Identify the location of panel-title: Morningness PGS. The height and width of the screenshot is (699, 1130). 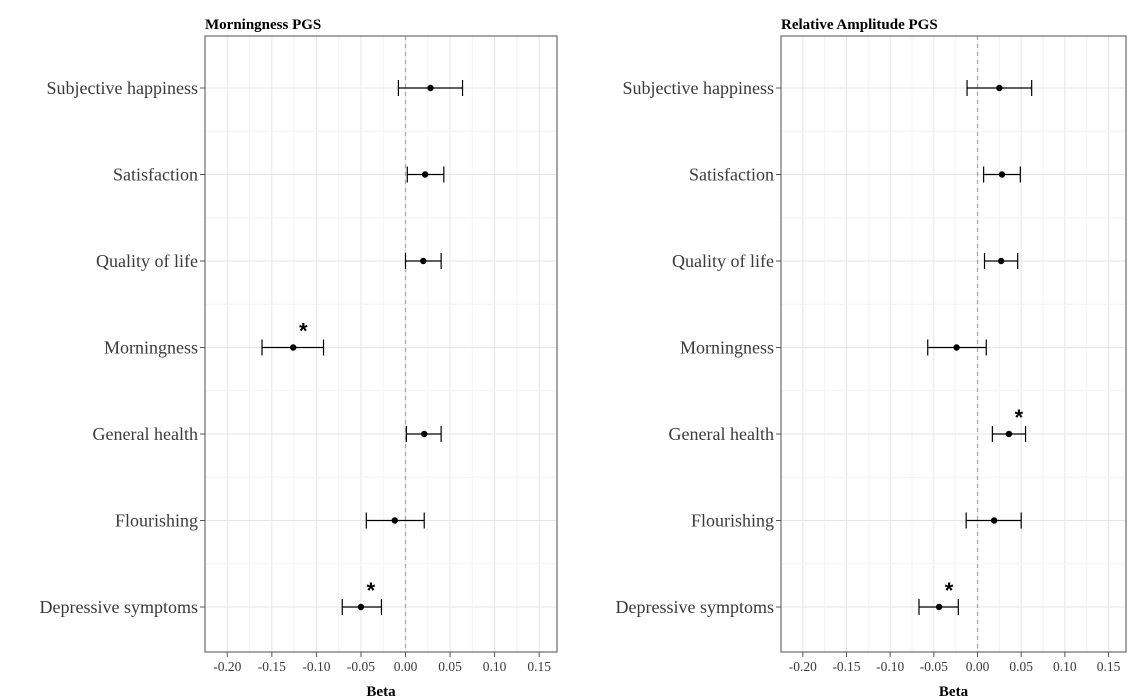
(263, 25).